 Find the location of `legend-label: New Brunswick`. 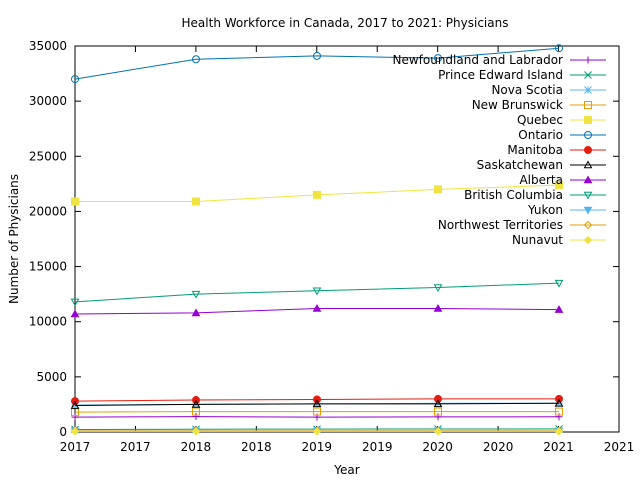

legend-label: New Brunswick is located at coordinates (517, 105).